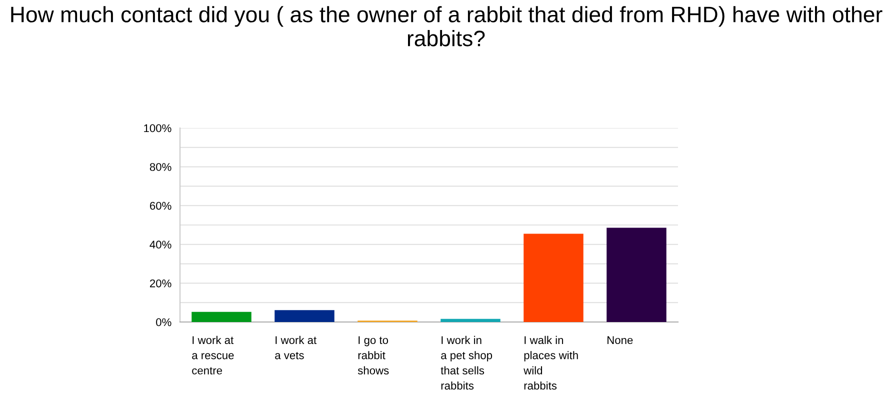  What do you see at coordinates (161, 283) in the screenshot?
I see `y-tick-label: 20%` at bounding box center [161, 283].